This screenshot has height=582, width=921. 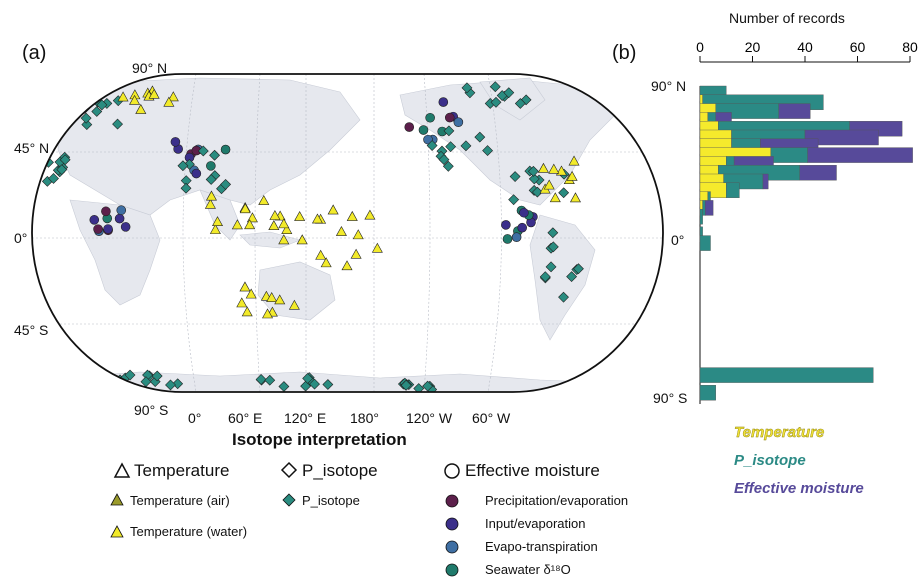 What do you see at coordinates (858, 47) in the screenshot?
I see `hist-x-tick-label: 60` at bounding box center [858, 47].